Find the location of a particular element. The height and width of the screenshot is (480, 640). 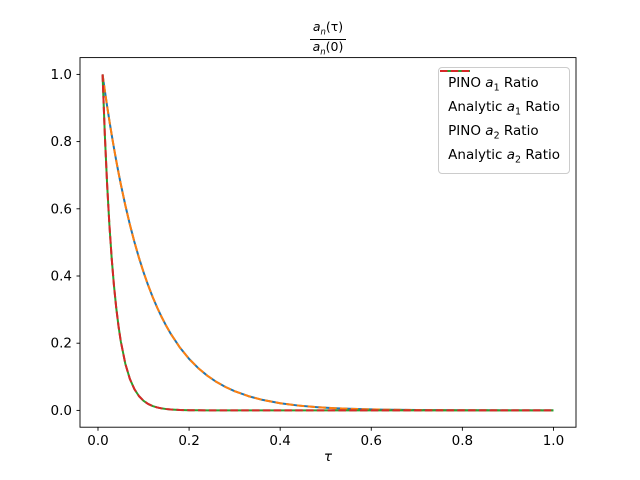

x-tick-label: 0.4 is located at coordinates (279, 441).